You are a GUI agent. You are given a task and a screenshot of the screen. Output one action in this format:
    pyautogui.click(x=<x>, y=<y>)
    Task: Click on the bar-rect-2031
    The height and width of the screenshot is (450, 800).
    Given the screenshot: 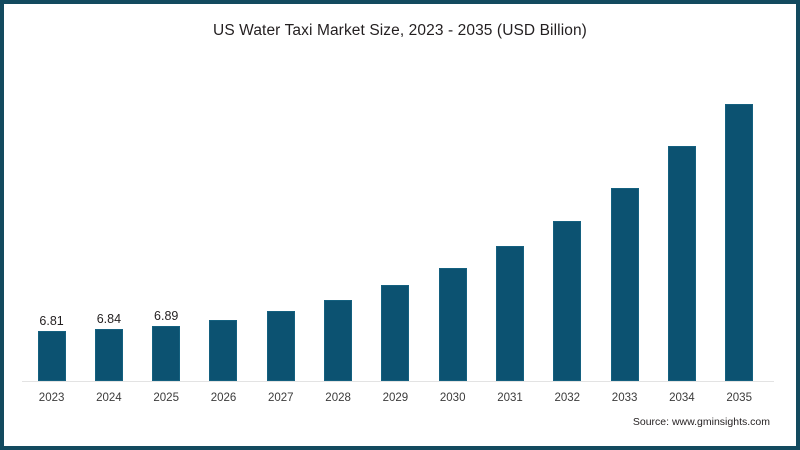 What is the action you would take?
    pyautogui.click(x=509, y=313)
    